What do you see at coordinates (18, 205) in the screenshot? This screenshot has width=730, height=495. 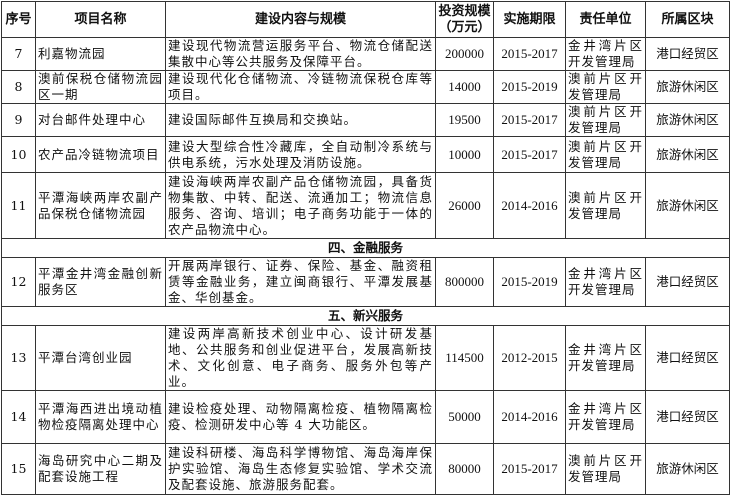 I see `cell-no: 11` at bounding box center [18, 205].